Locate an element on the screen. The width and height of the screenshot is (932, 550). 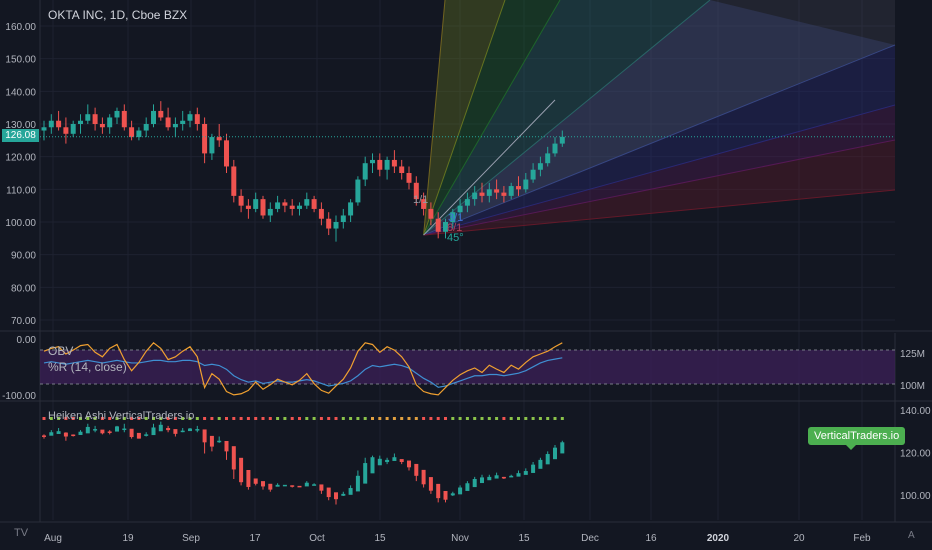
indicator-pane is located at coordinates (467, 368).